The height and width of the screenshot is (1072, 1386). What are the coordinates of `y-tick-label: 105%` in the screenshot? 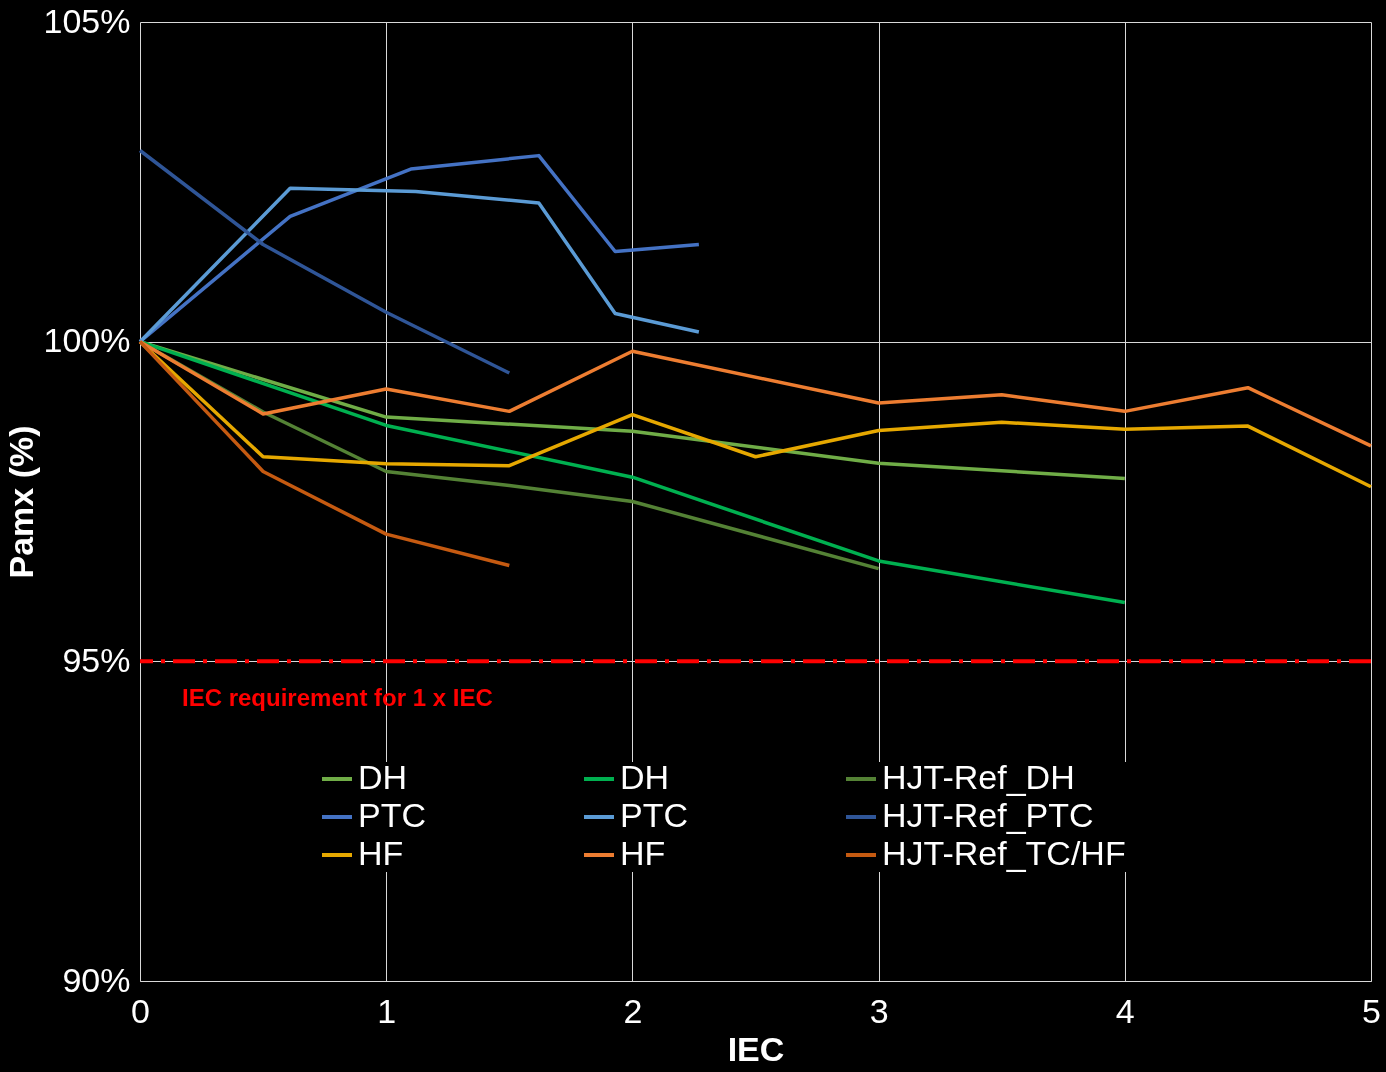 It's located at (87, 20).